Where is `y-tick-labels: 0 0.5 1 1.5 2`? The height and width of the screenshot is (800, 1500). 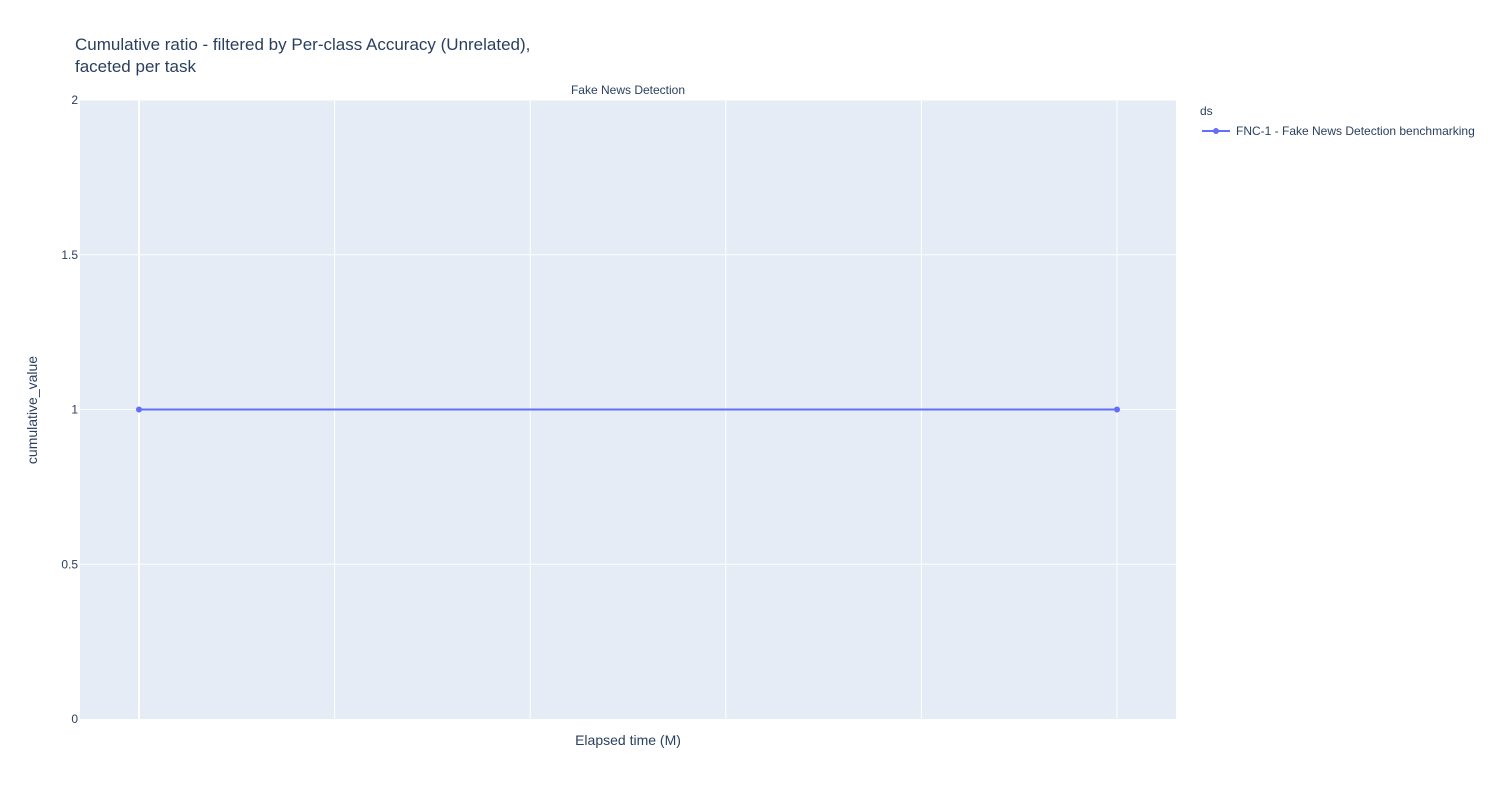 y-tick-labels: 0 0.5 1 1.5 2 is located at coordinates (69, 409).